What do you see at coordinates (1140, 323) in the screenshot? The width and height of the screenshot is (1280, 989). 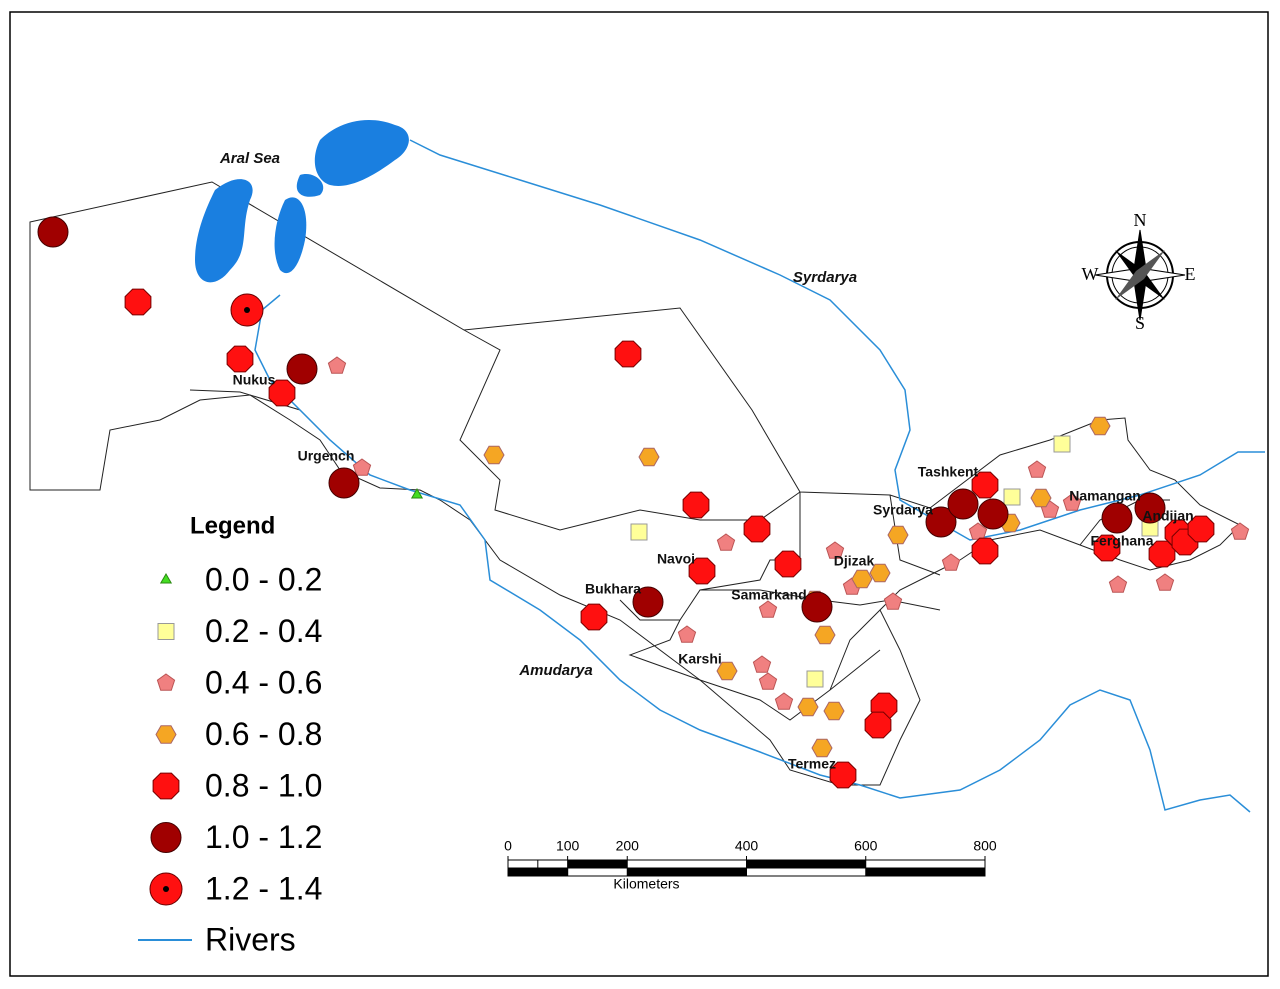 I see `compass-s: S` at bounding box center [1140, 323].